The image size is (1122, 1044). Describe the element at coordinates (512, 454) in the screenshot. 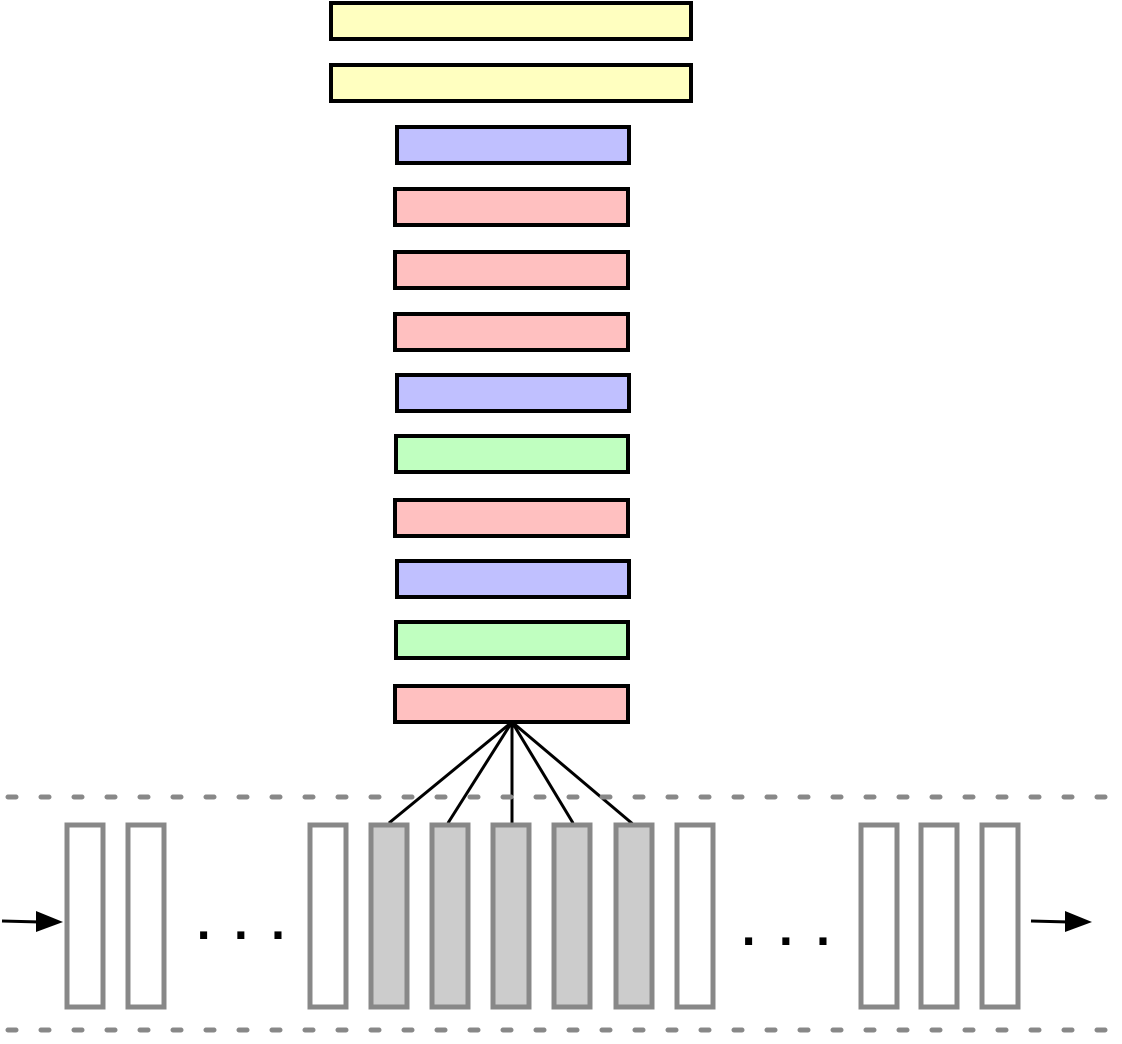

I see `layer-8-green` at that location.